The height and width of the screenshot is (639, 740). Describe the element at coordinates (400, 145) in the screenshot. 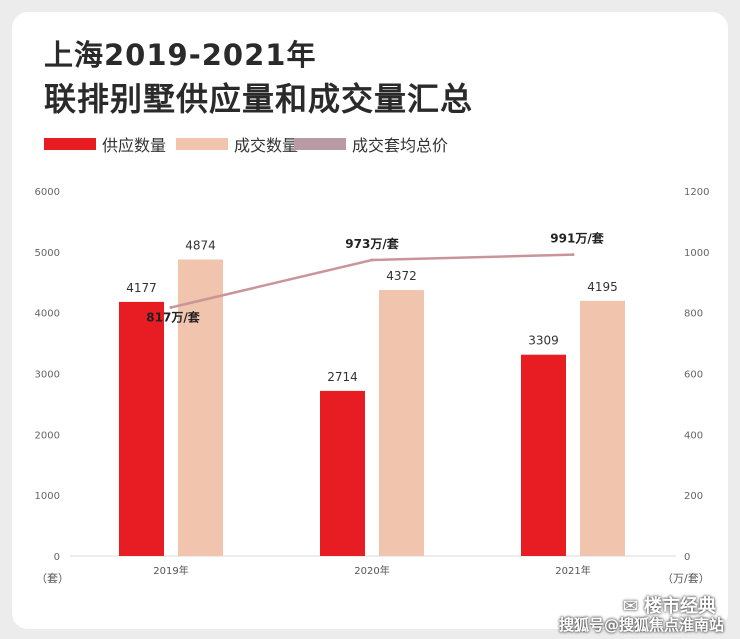

I see `legend-label-avg-price: 成交套均总价` at that location.